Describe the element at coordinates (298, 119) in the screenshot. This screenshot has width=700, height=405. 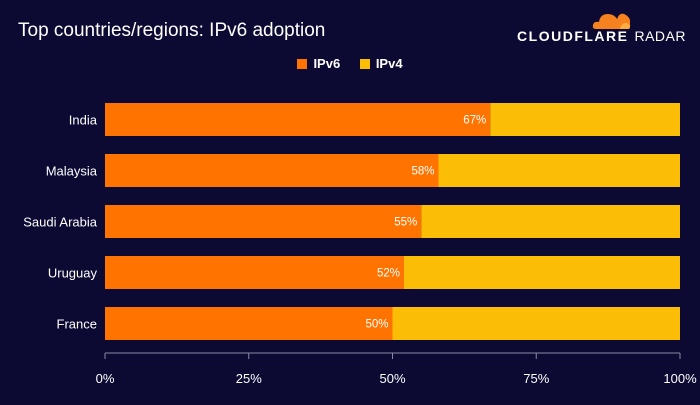
I see `bar-ipv6-india` at that location.